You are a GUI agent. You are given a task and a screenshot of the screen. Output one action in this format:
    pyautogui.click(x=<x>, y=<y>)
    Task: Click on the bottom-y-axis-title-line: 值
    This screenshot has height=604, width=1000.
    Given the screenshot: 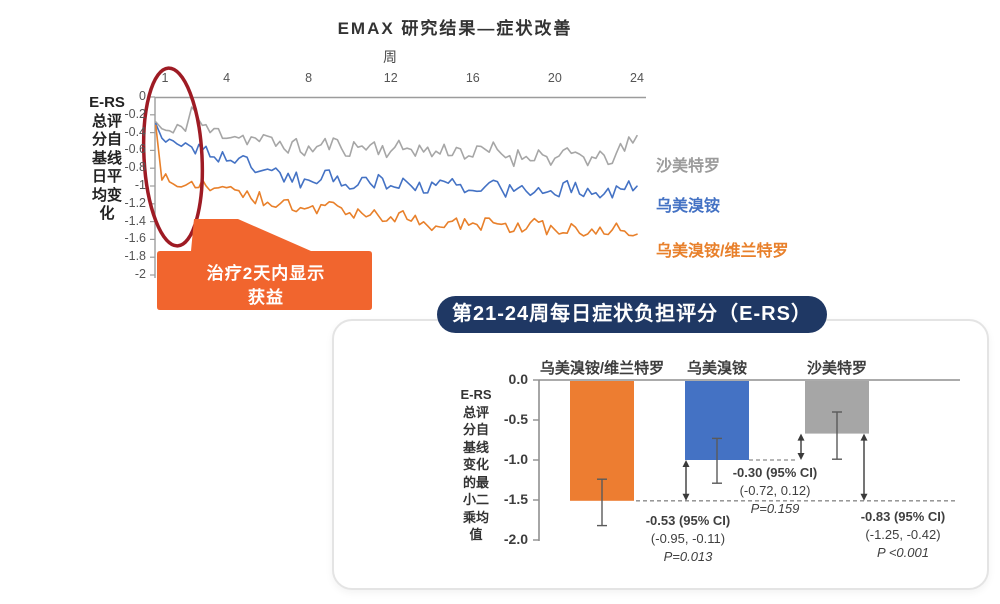 What is the action you would take?
    pyautogui.click(x=476, y=534)
    